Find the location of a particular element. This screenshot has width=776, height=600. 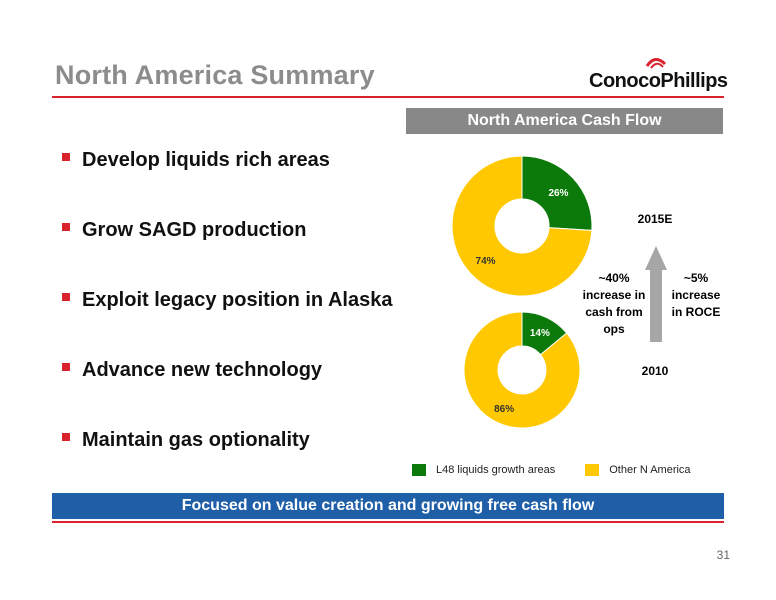

bullet-text: Develop liquids rich areas is located at coordinates (206, 160).